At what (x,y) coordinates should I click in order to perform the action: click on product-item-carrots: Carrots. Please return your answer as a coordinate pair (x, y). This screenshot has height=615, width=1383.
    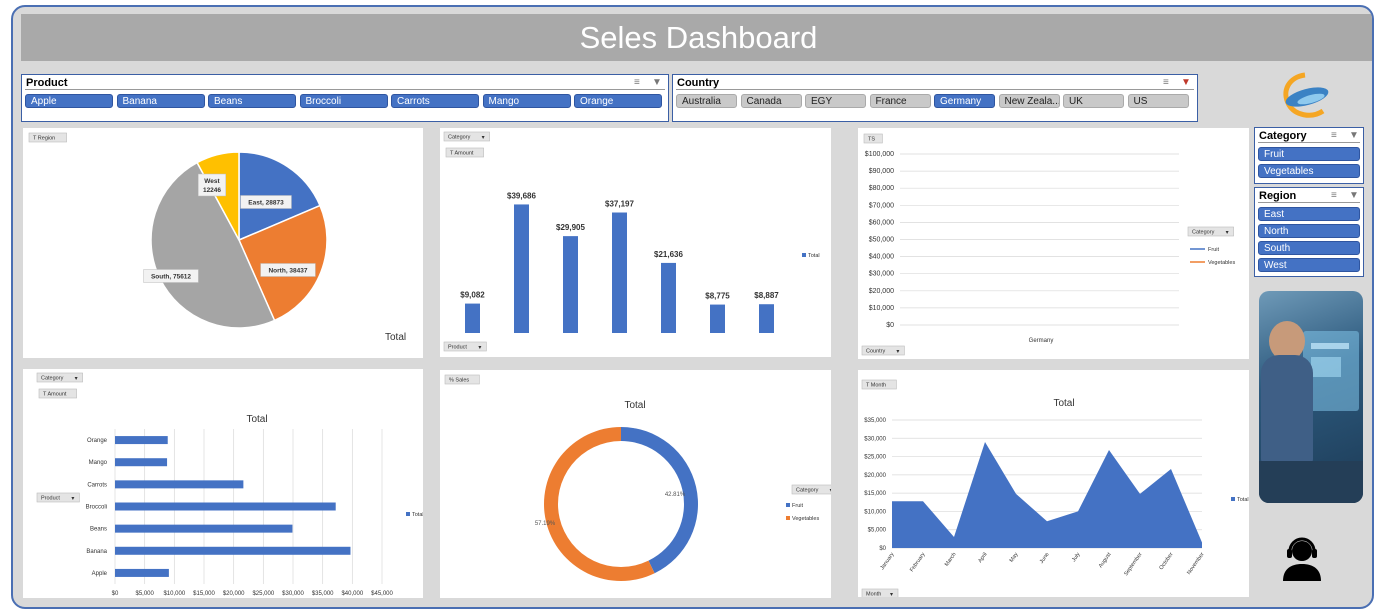
    Looking at the image, I should click on (435, 101).